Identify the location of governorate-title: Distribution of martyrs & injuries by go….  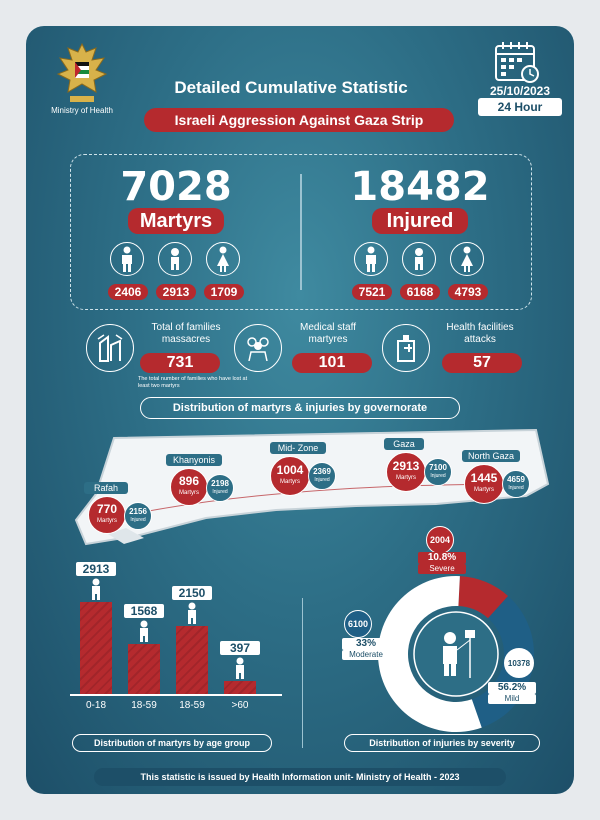
(300, 408).